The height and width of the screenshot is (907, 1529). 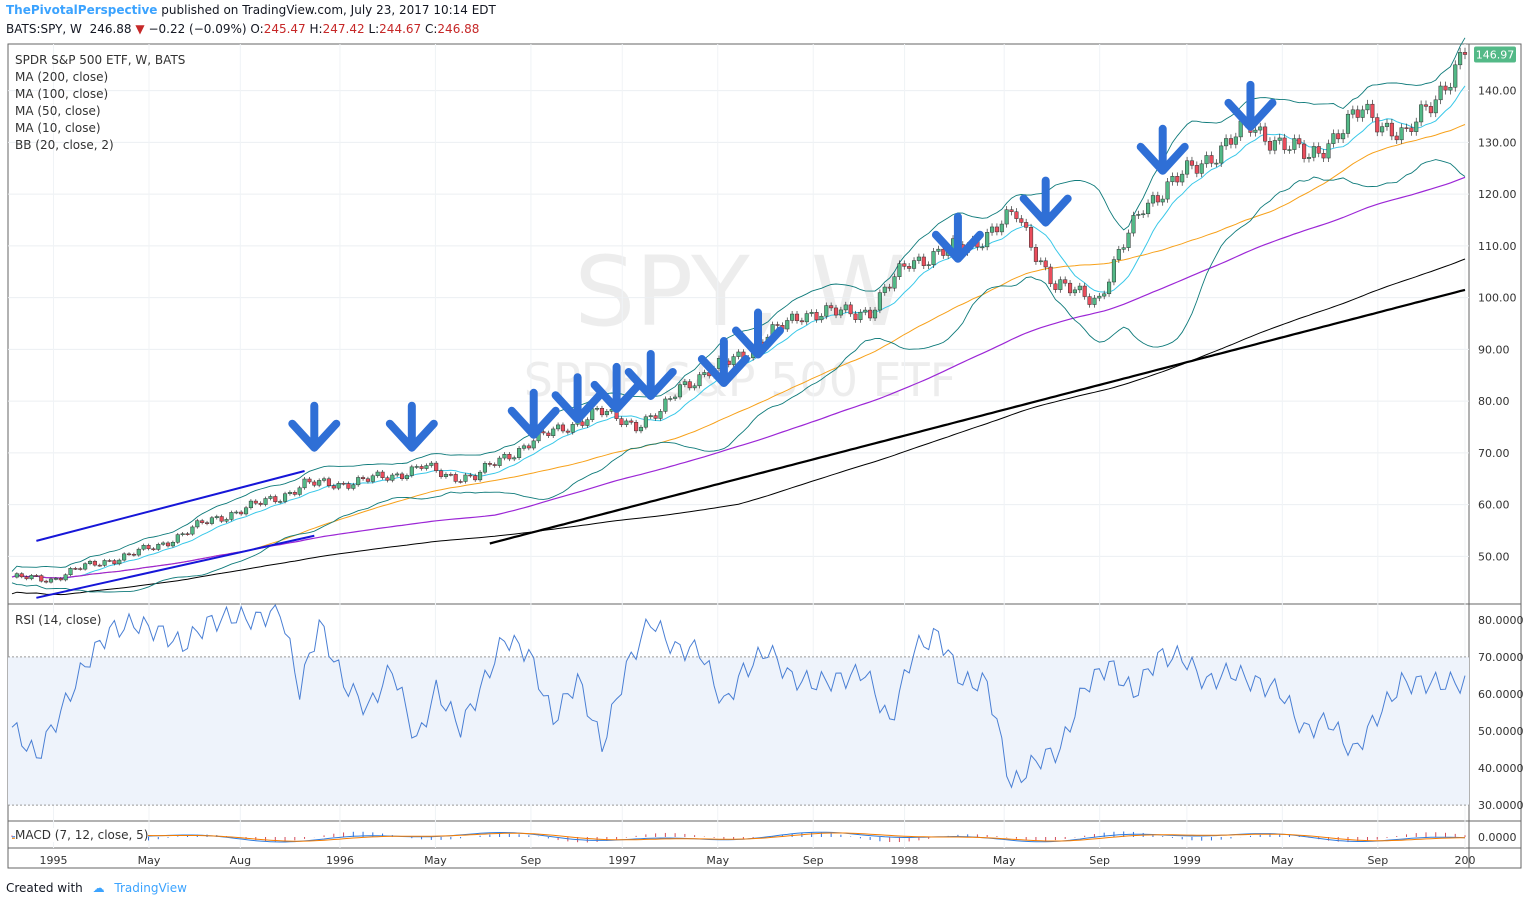 What do you see at coordinates (1495, 54) in the screenshot?
I see `last-price-badge-bg` at bounding box center [1495, 54].